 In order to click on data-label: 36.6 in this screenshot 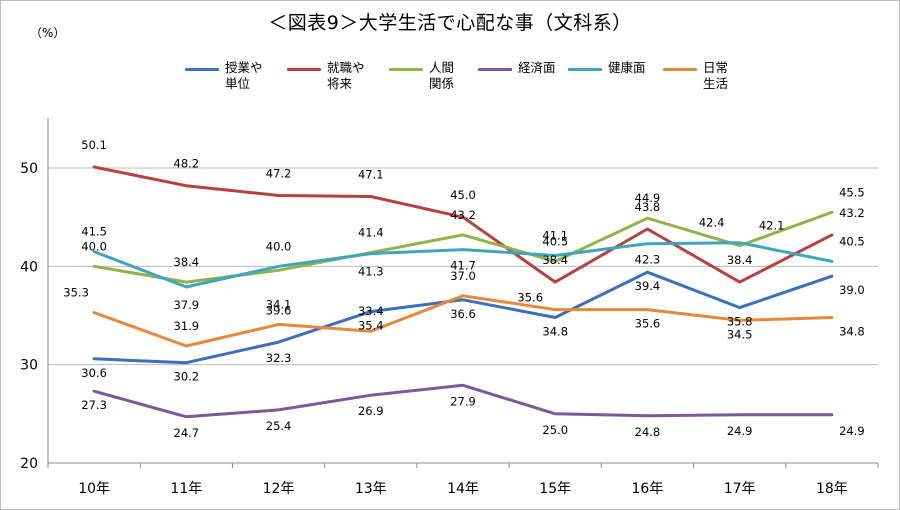, I will do `click(463, 314)`.